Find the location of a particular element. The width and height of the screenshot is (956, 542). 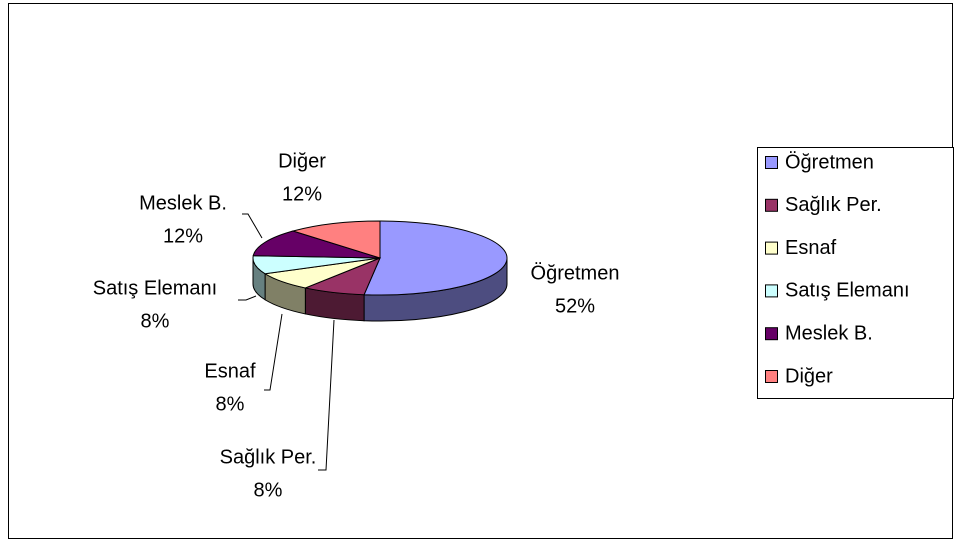

data-label-name: Sağlık Per. is located at coordinates (268, 457).